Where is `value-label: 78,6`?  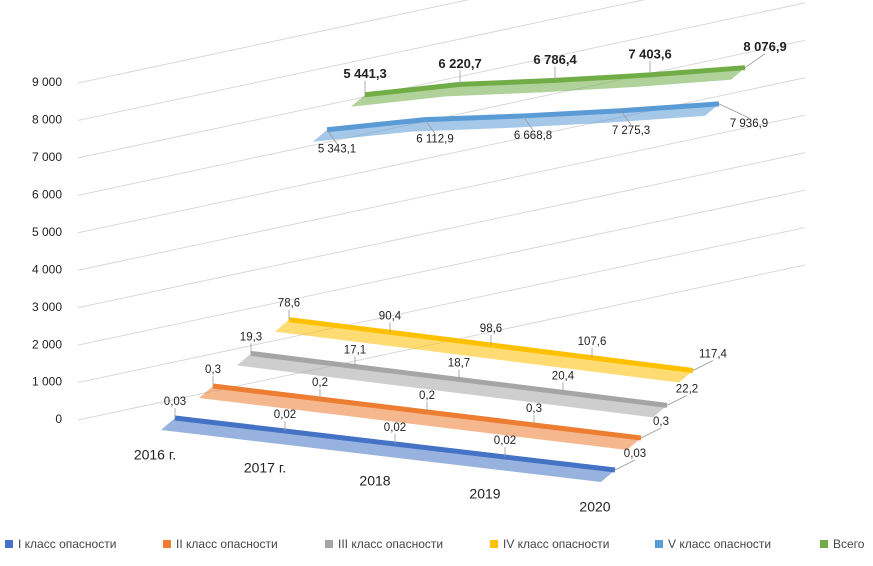 value-label: 78,6 is located at coordinates (289, 304).